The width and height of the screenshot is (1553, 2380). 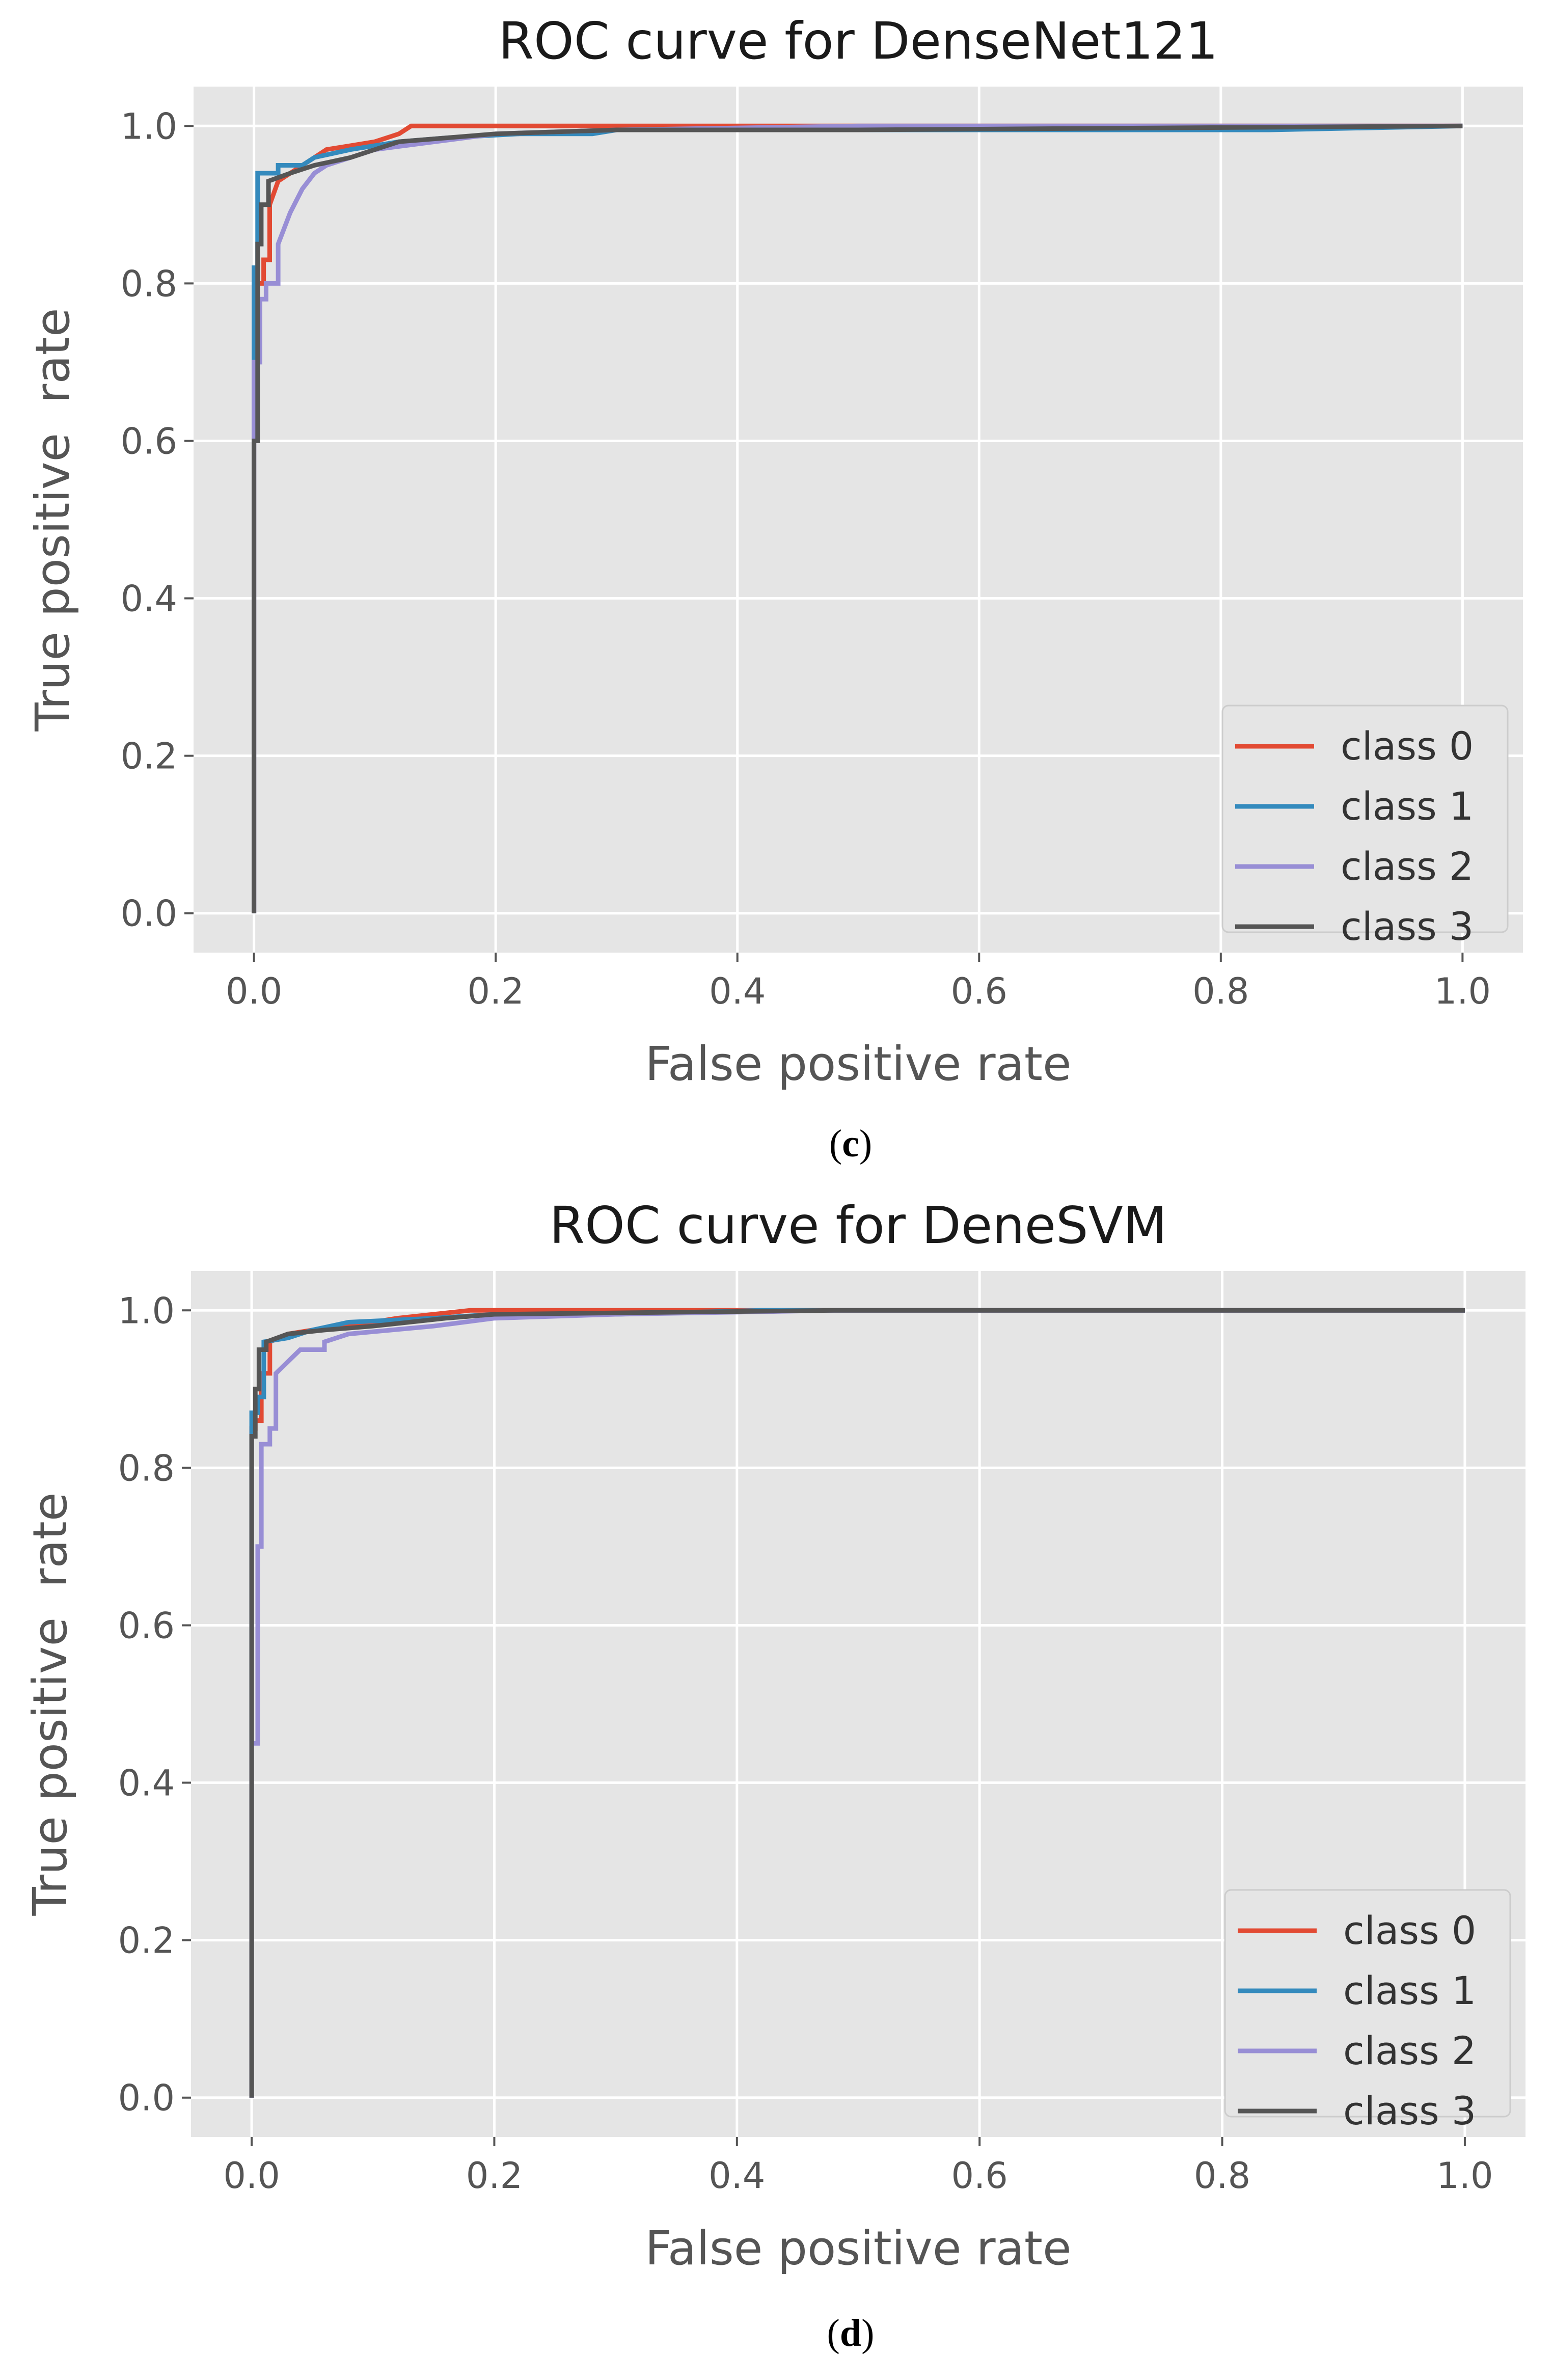 I want to click on caption-letter: d, so click(x=851, y=2333).